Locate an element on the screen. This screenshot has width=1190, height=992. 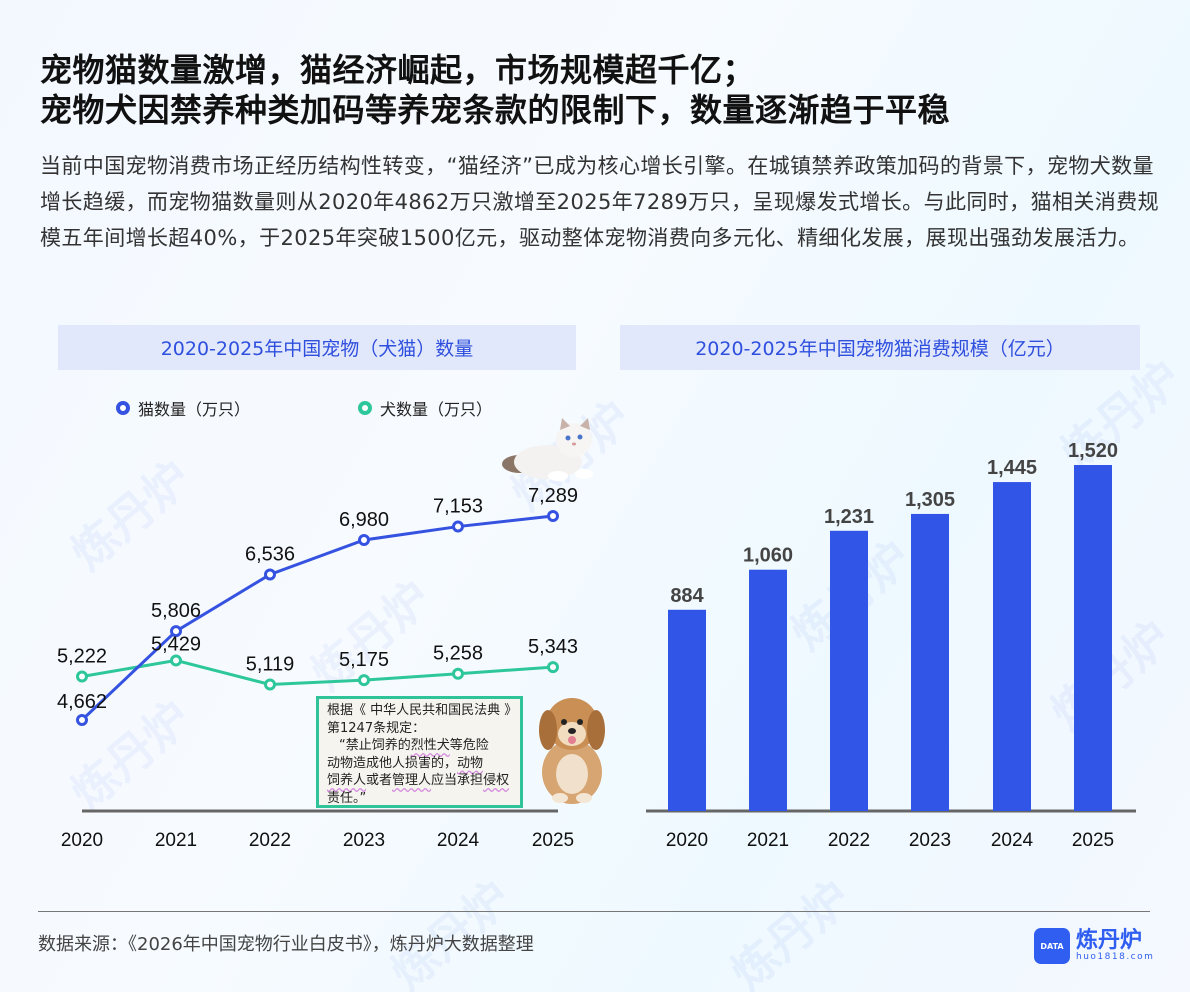
note-text-emphasis: 管理人 is located at coordinates (412, 780).